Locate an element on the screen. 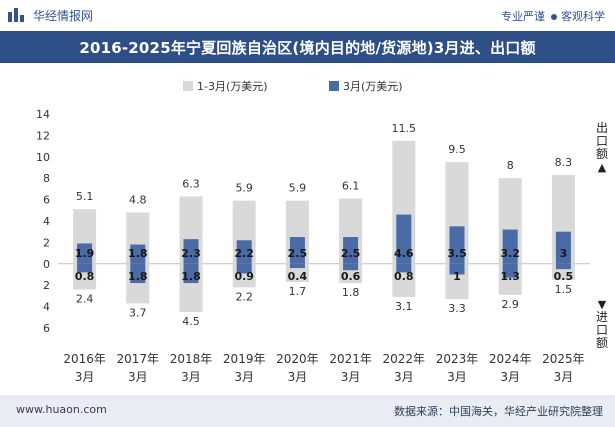 Image resolution: width=615 pixels, height=427 pixels. legend-swatch-monthly is located at coordinates (334, 86).